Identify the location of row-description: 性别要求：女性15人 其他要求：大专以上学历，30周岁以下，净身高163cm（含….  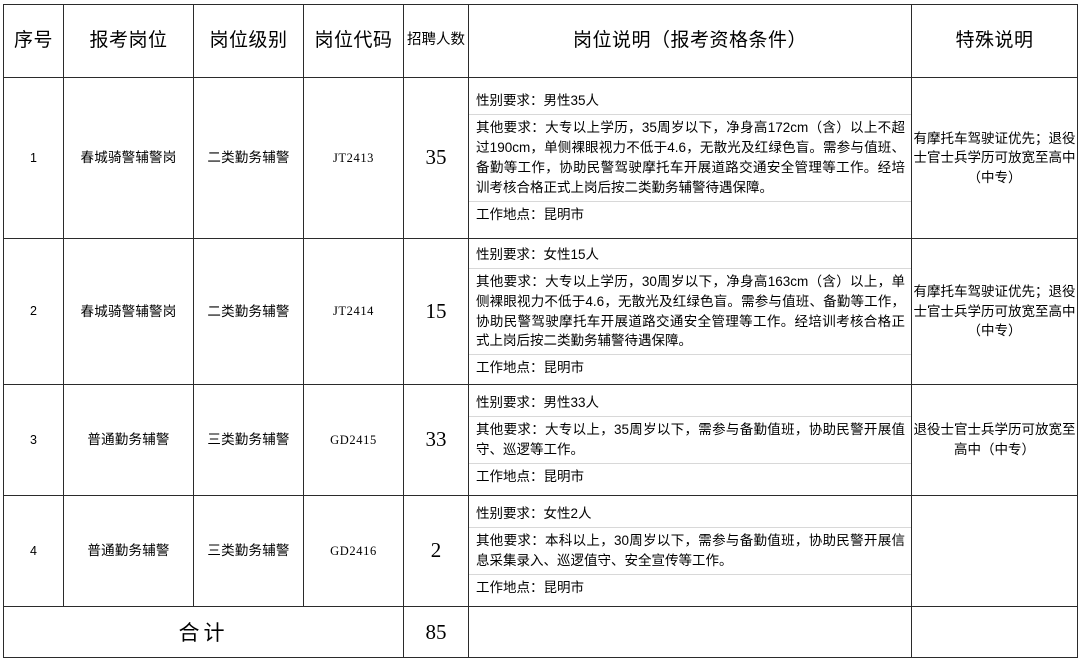
(690, 311).